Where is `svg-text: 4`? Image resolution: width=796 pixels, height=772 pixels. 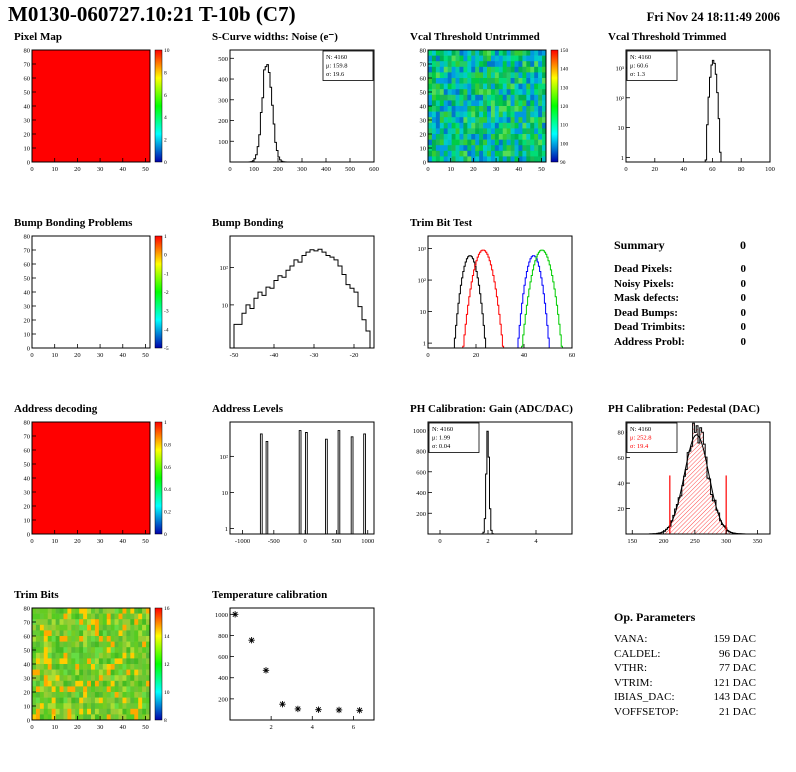
svg-text: 4 is located at coordinates (313, 727).